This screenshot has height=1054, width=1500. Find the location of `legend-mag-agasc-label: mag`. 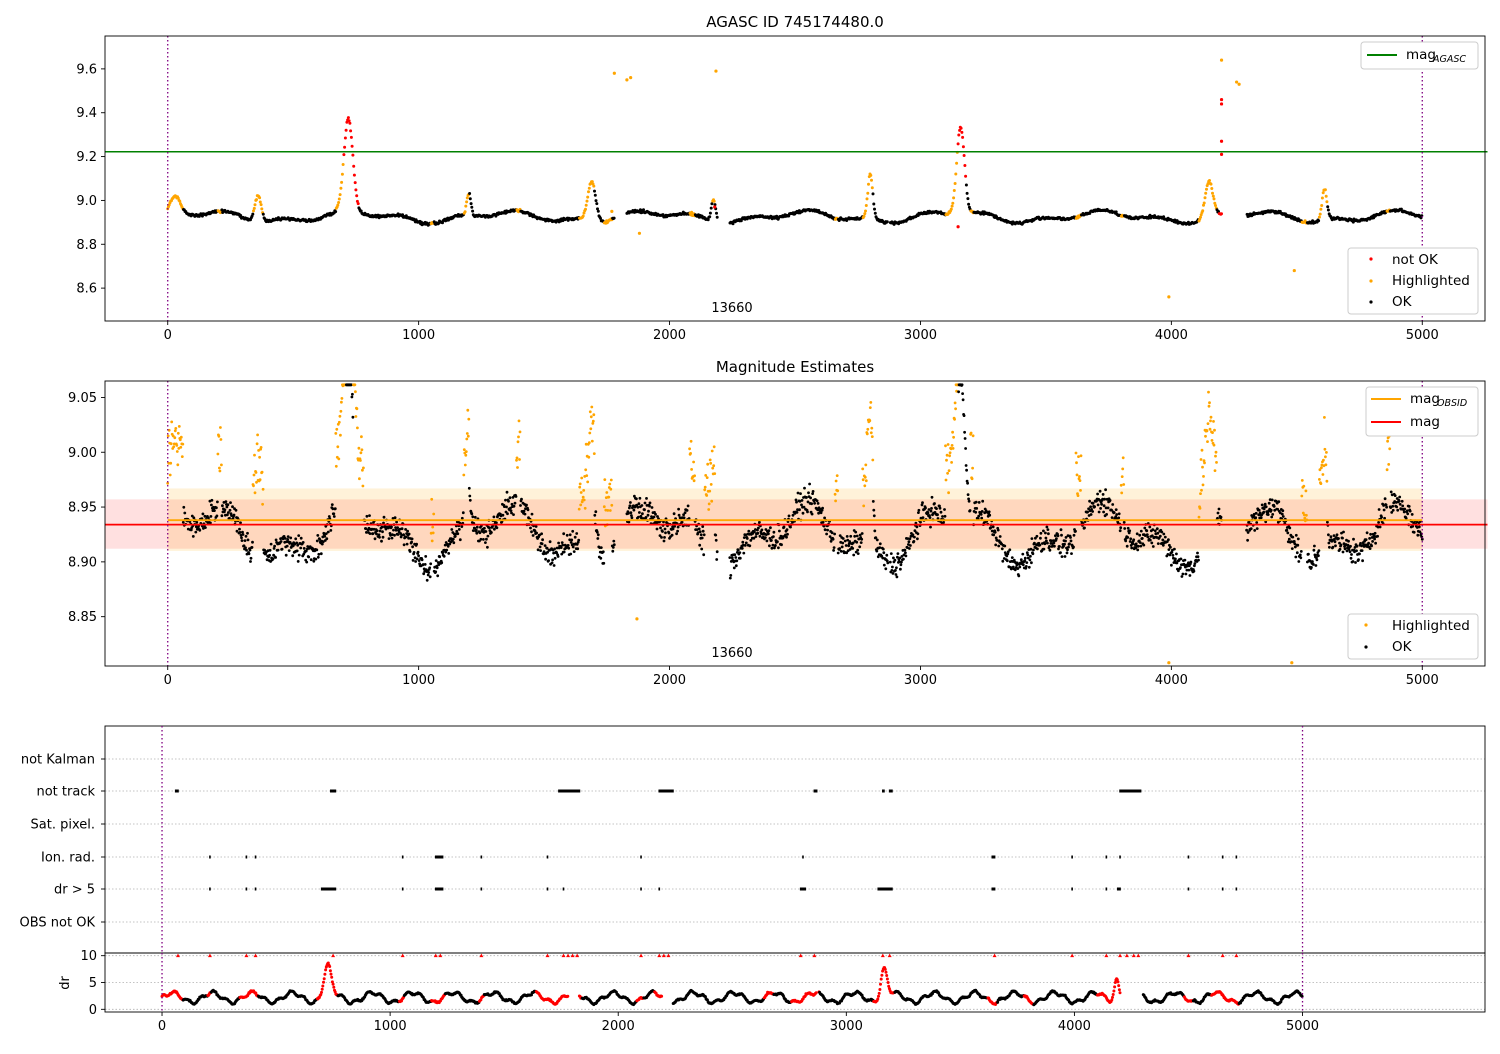

legend-mag-agasc-label: mag is located at coordinates (1421, 55).